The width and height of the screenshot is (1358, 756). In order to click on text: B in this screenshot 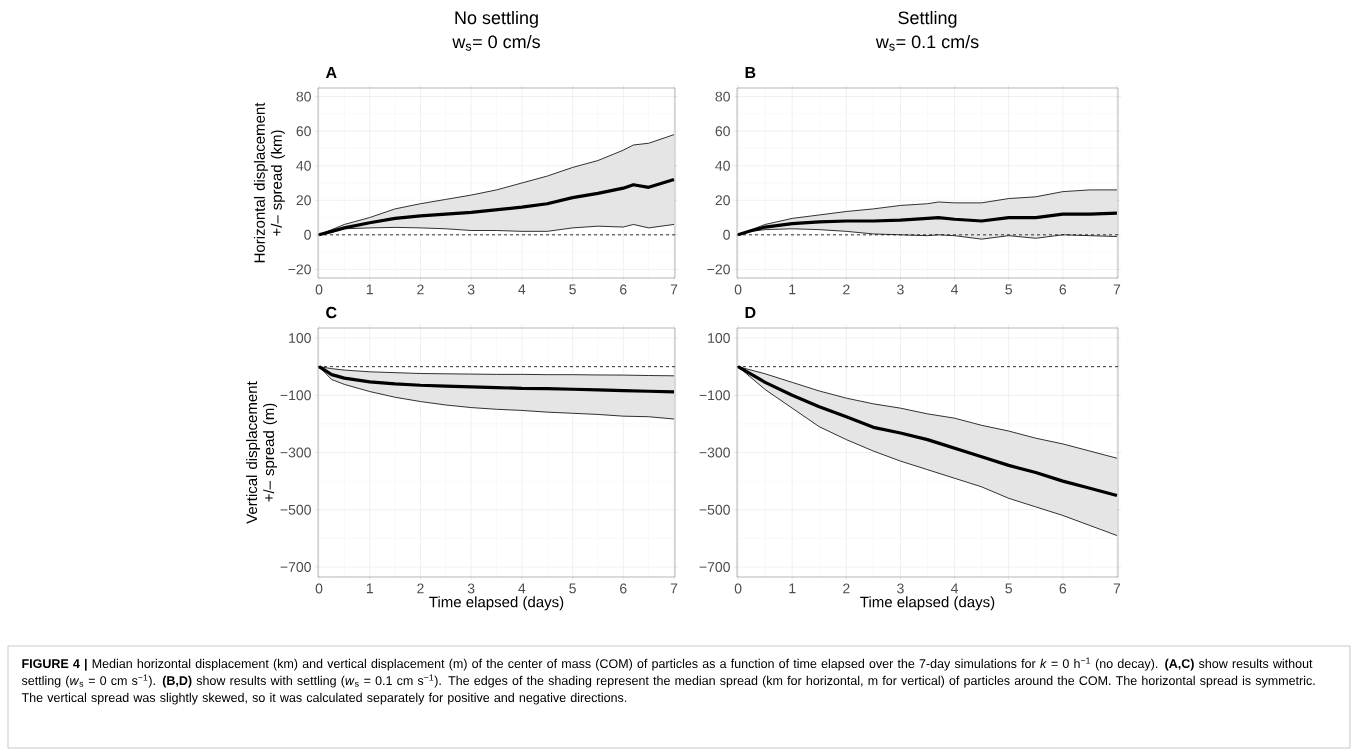, I will do `click(750, 72)`.